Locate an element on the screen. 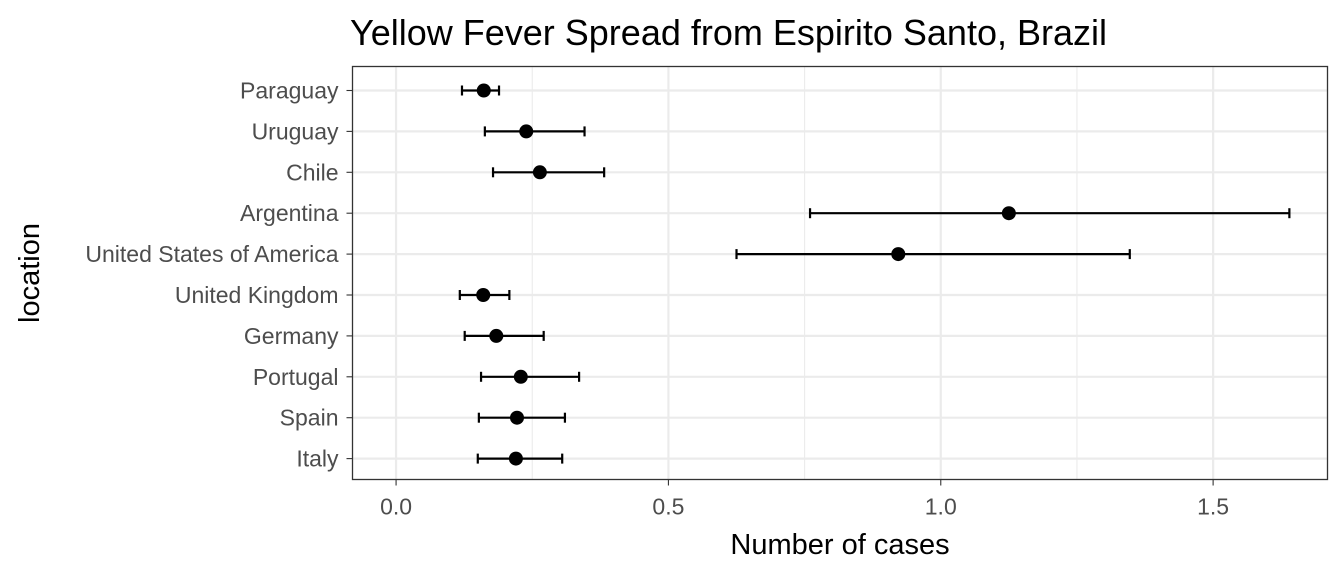 The width and height of the screenshot is (1344, 576). y-tick-label: Spain is located at coordinates (309, 418).